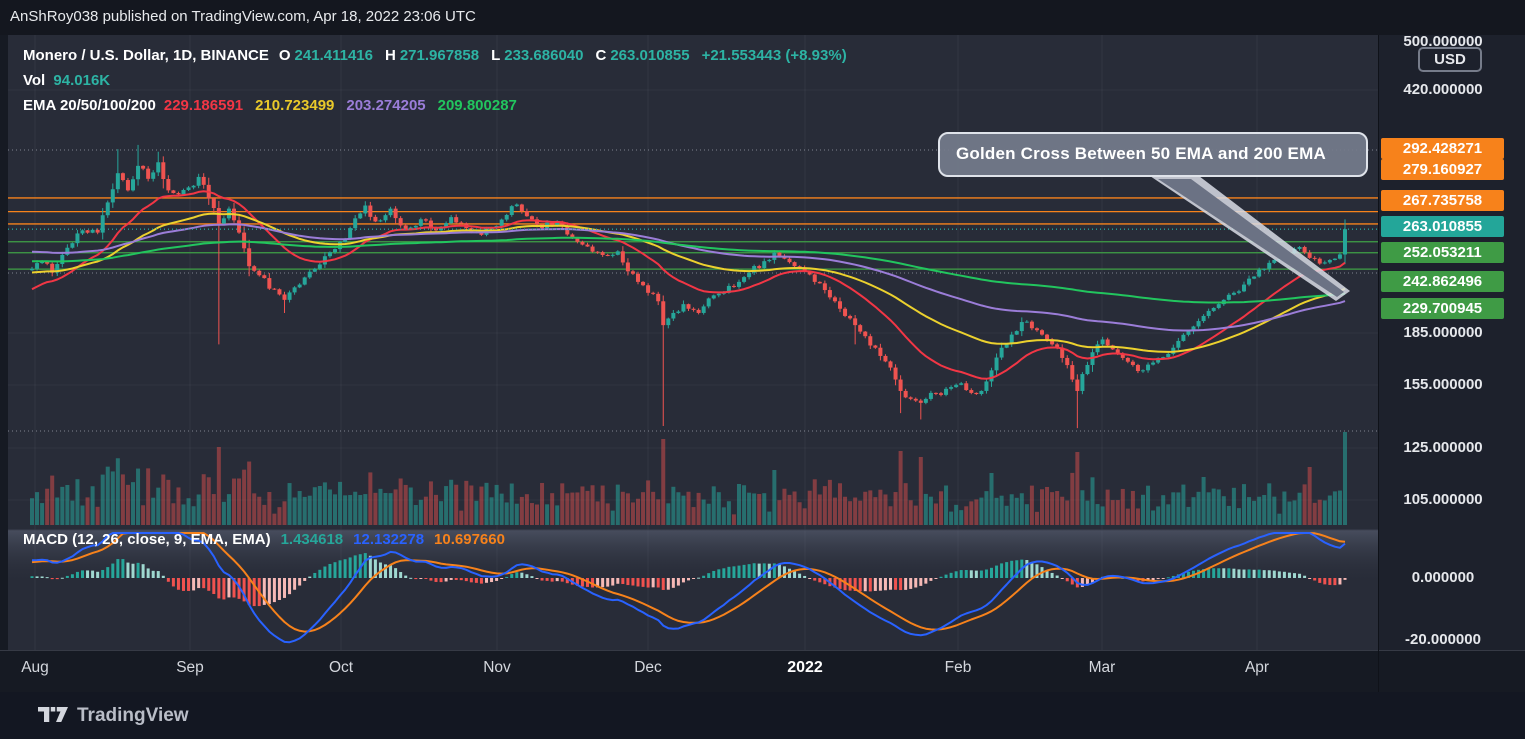 This screenshot has width=1525, height=739. I want to click on ohlc-value: 263.010855, so click(650, 55).